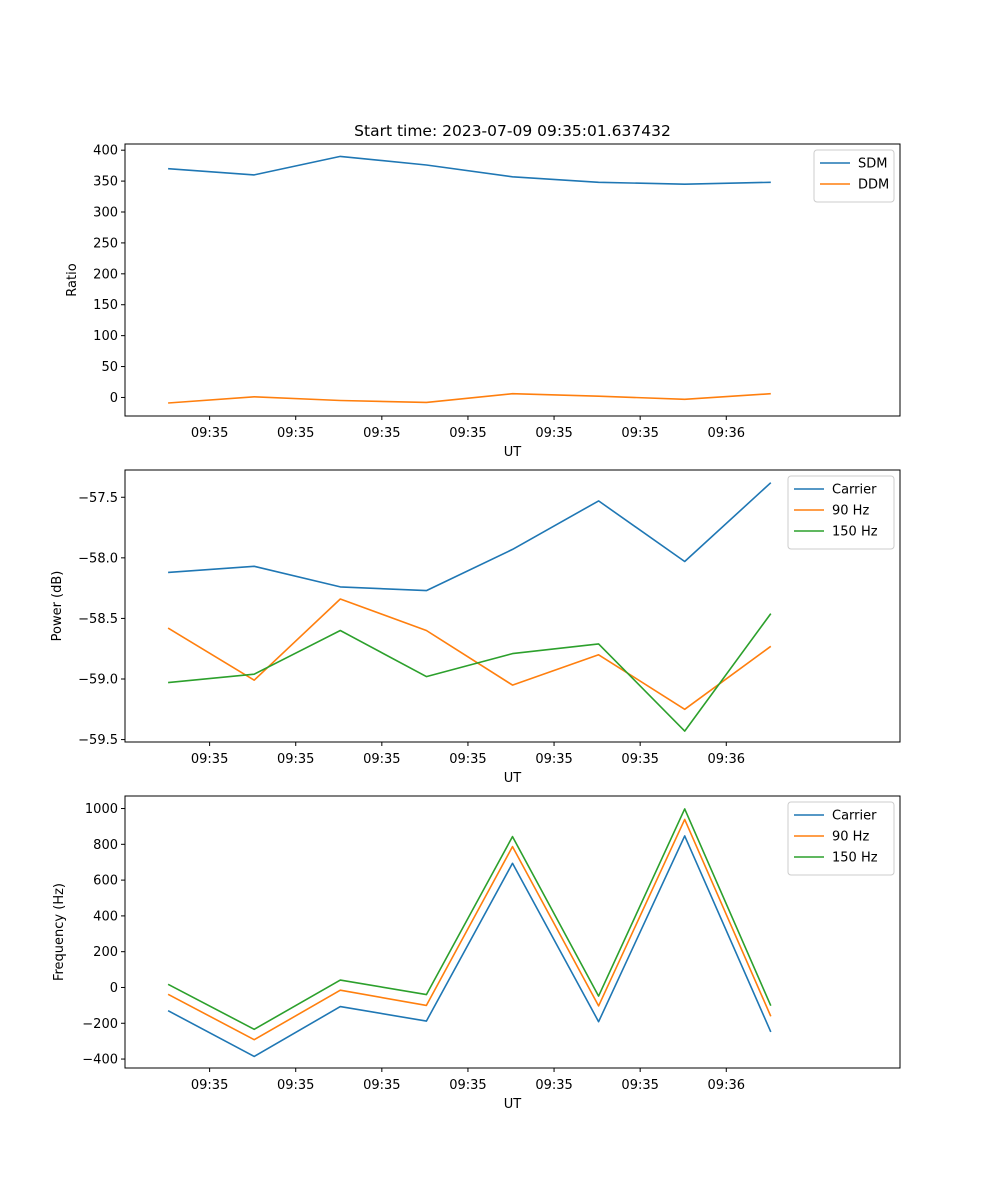 The image size is (1000, 1200). Describe the element at coordinates (98, 740) in the screenshot. I see `y-tick-label: −59.5` at that location.